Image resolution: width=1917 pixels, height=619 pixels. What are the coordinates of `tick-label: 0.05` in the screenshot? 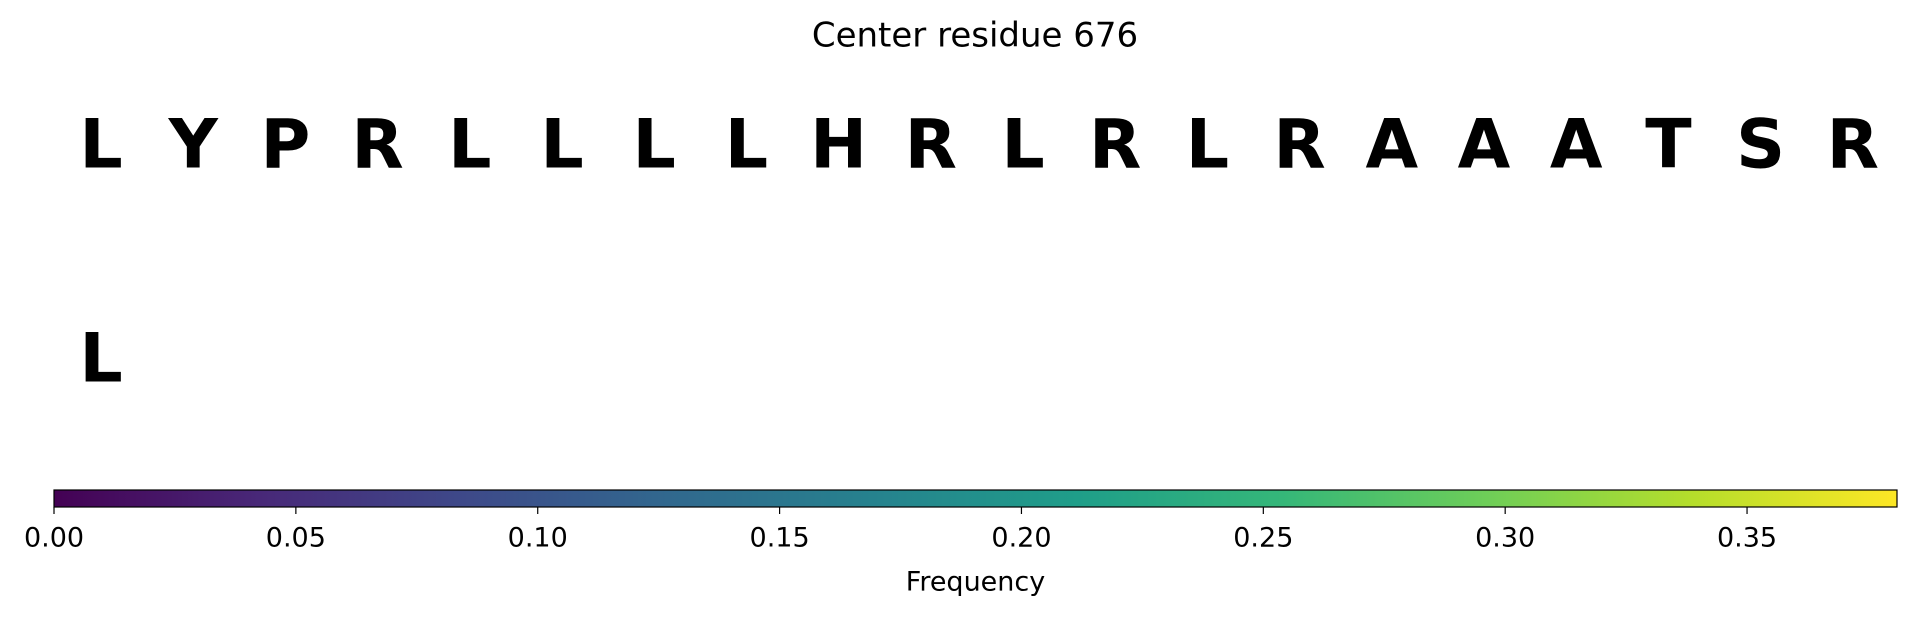 It's located at (296, 538).